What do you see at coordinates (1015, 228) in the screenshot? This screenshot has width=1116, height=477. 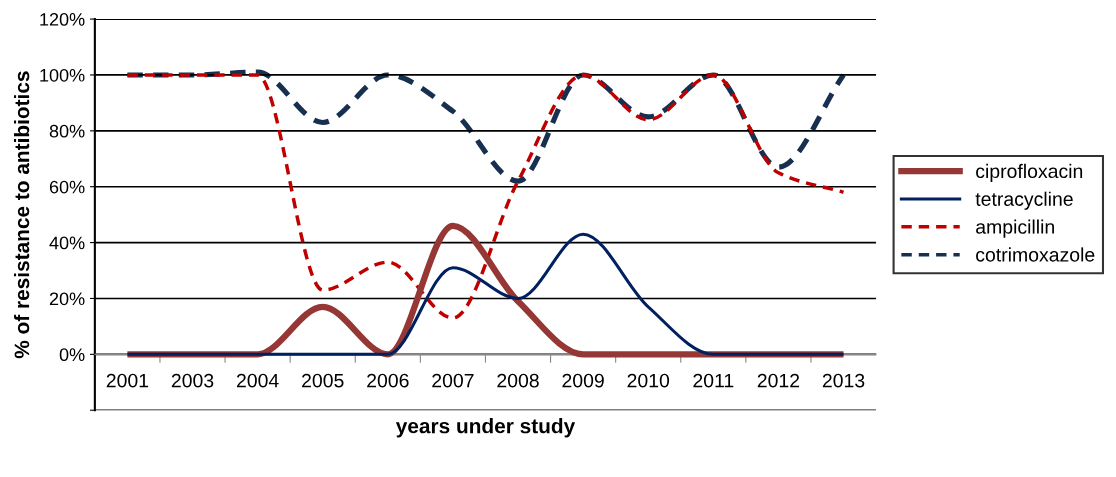 I see `legend-label: ampicillin` at bounding box center [1015, 228].